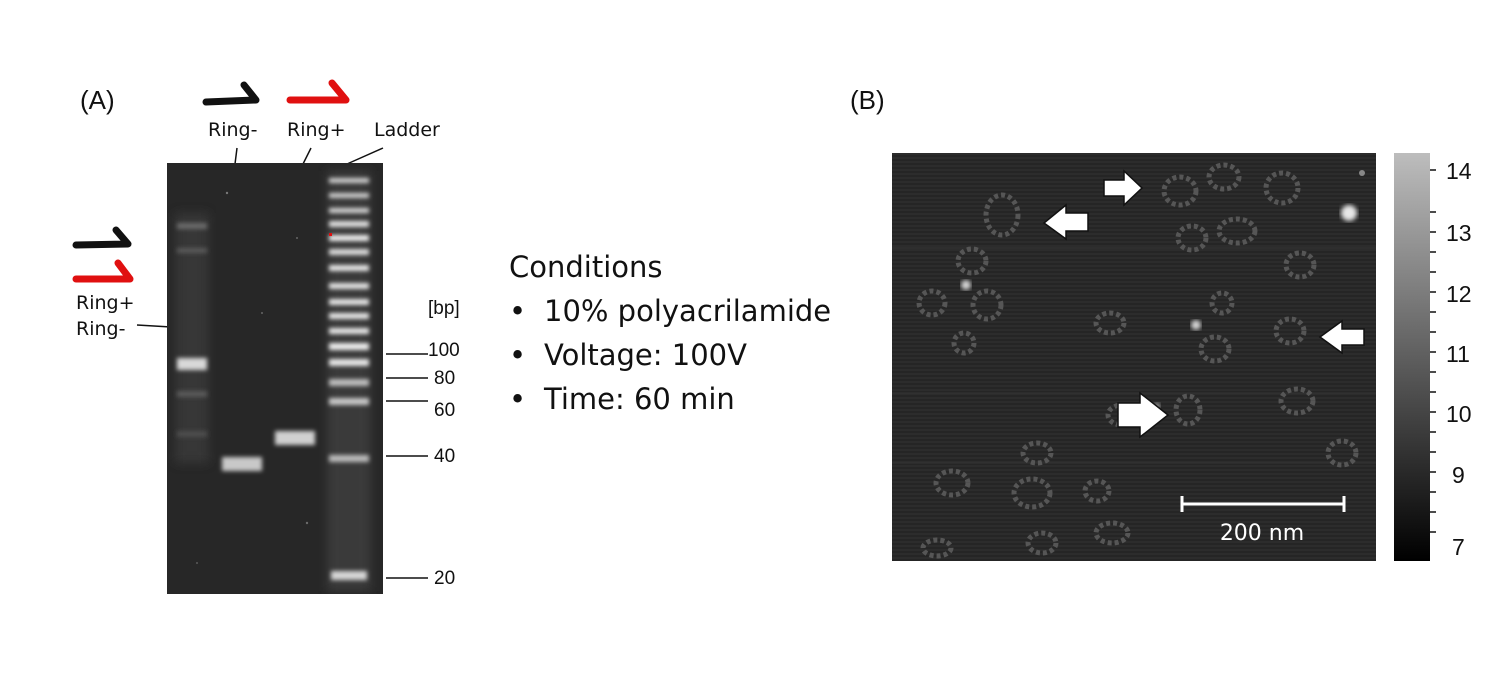 The height and width of the screenshot is (700, 1500). I want to click on side-label-ring-plus: Ring+, so click(105, 303).